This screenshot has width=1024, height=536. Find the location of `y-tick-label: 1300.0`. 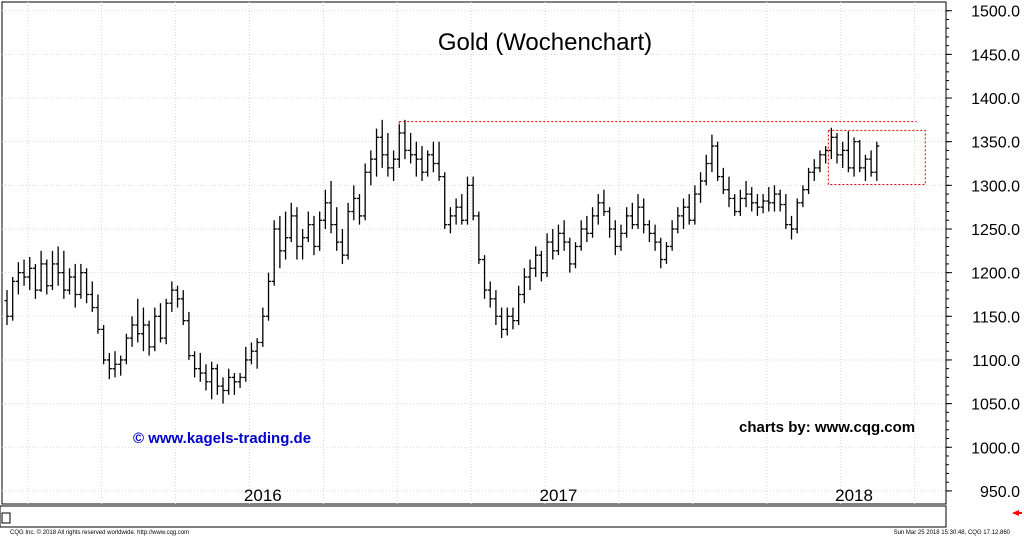

y-tick-label: 1300.0 is located at coordinates (995, 186).